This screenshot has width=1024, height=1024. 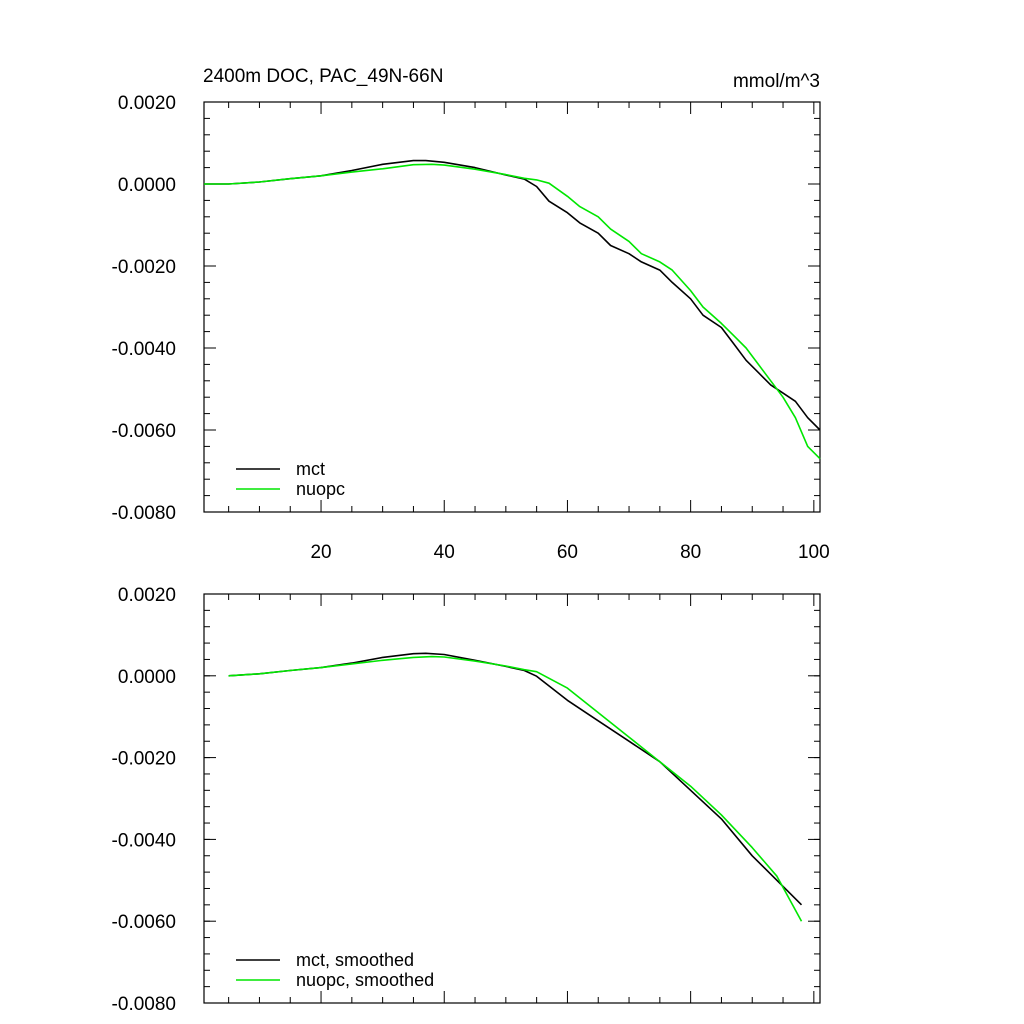 What do you see at coordinates (320, 489) in the screenshot?
I see `legend-label: nuopc` at bounding box center [320, 489].